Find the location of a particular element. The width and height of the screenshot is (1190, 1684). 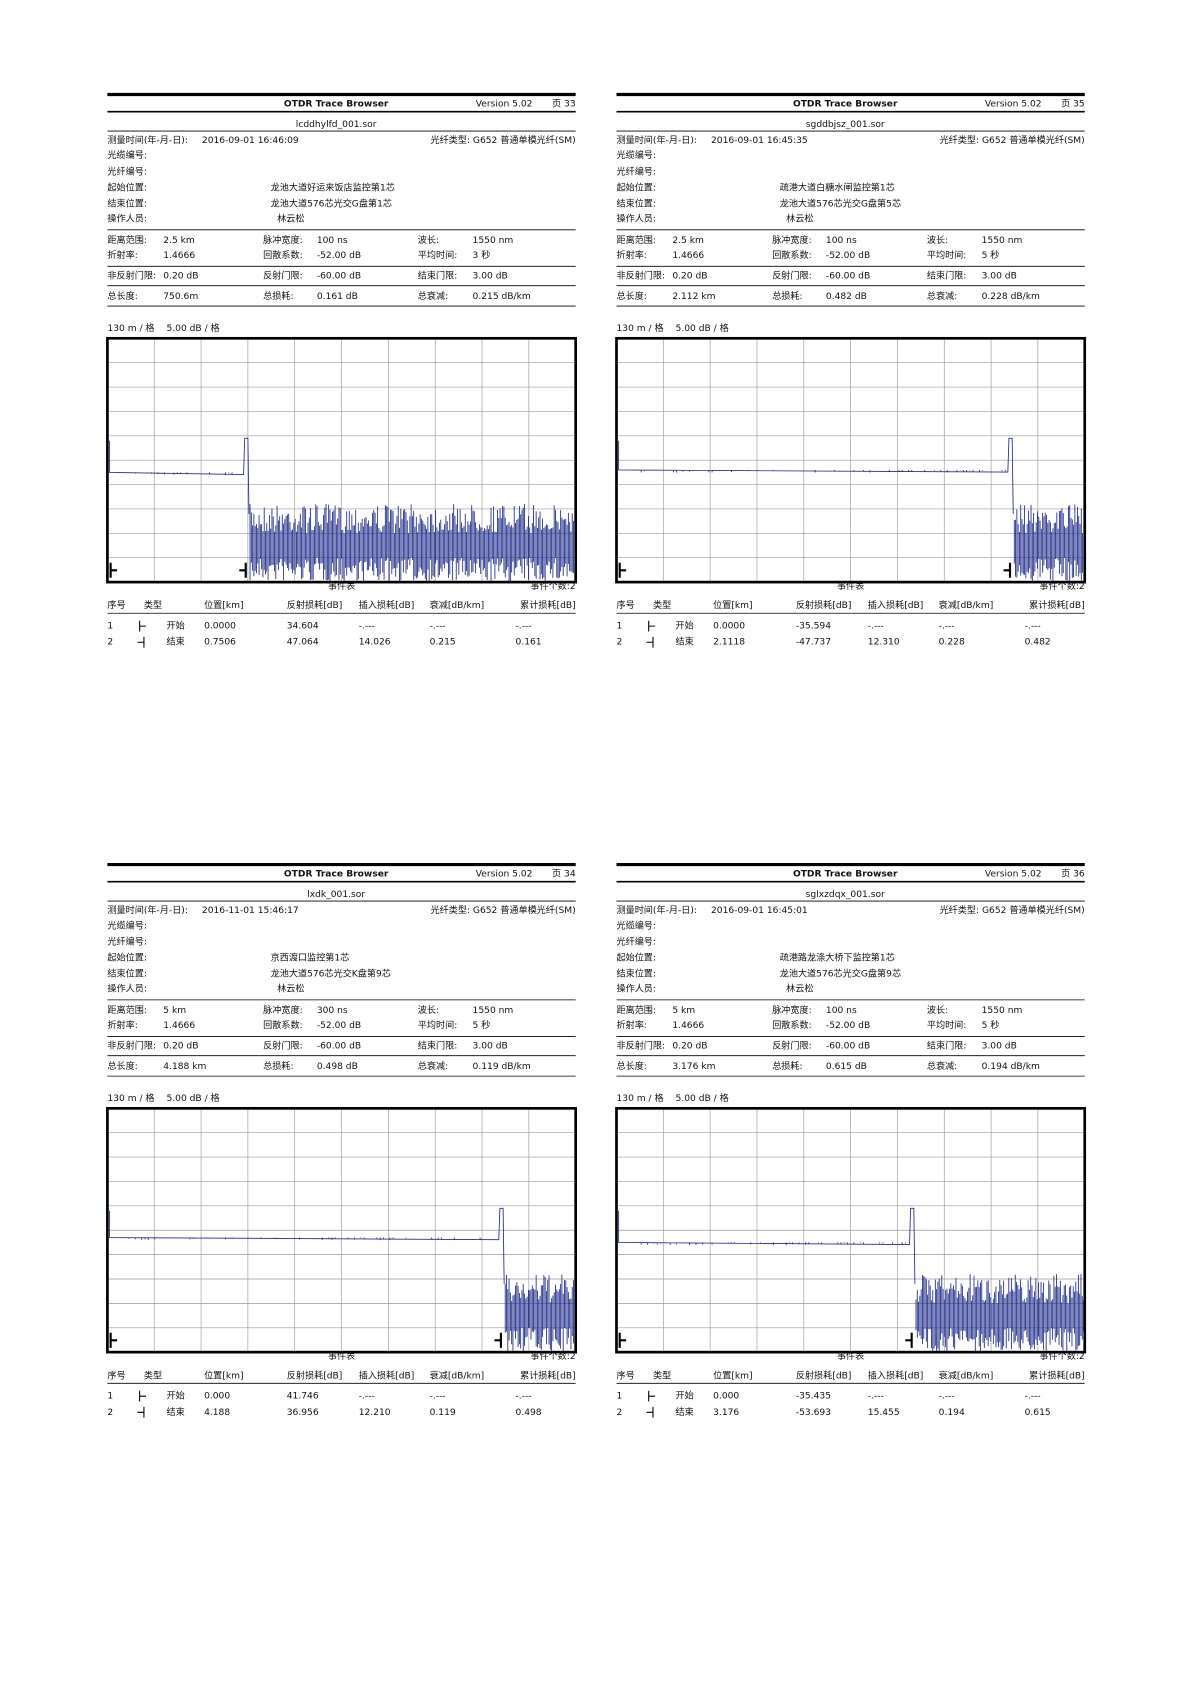

param-value: 0.119 dB/km is located at coordinates (502, 1067).